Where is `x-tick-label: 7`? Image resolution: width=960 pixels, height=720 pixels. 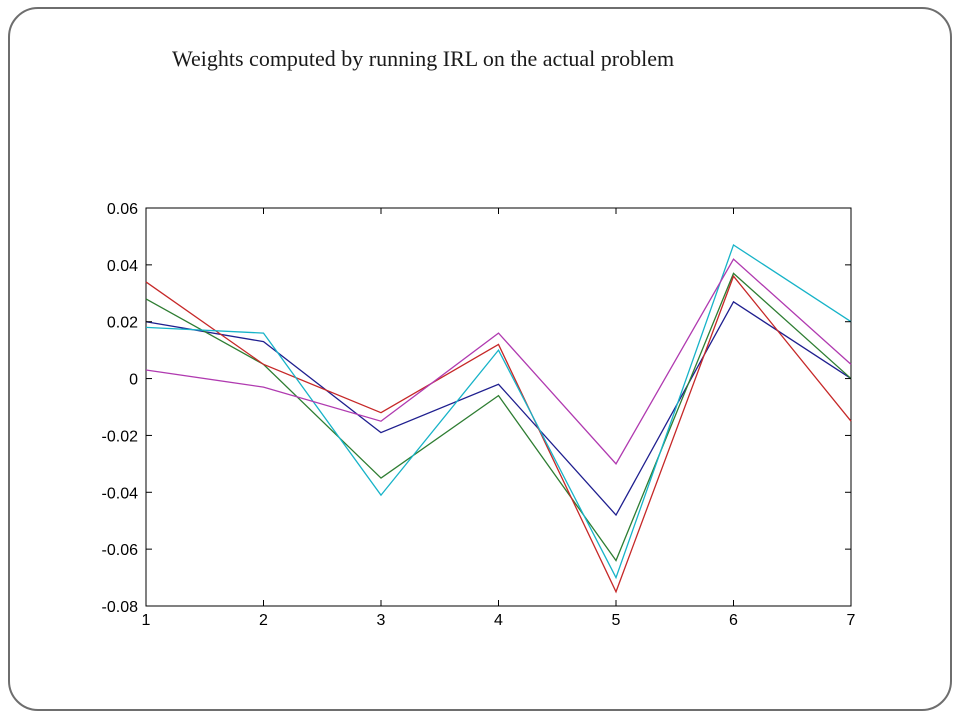 x-tick-label: 7 is located at coordinates (851, 620).